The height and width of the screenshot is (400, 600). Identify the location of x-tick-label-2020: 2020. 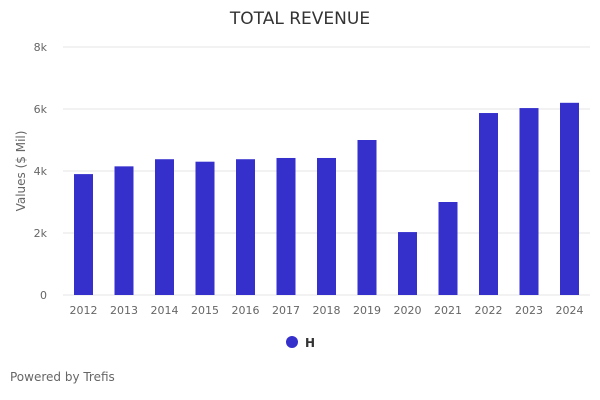
(408, 310).